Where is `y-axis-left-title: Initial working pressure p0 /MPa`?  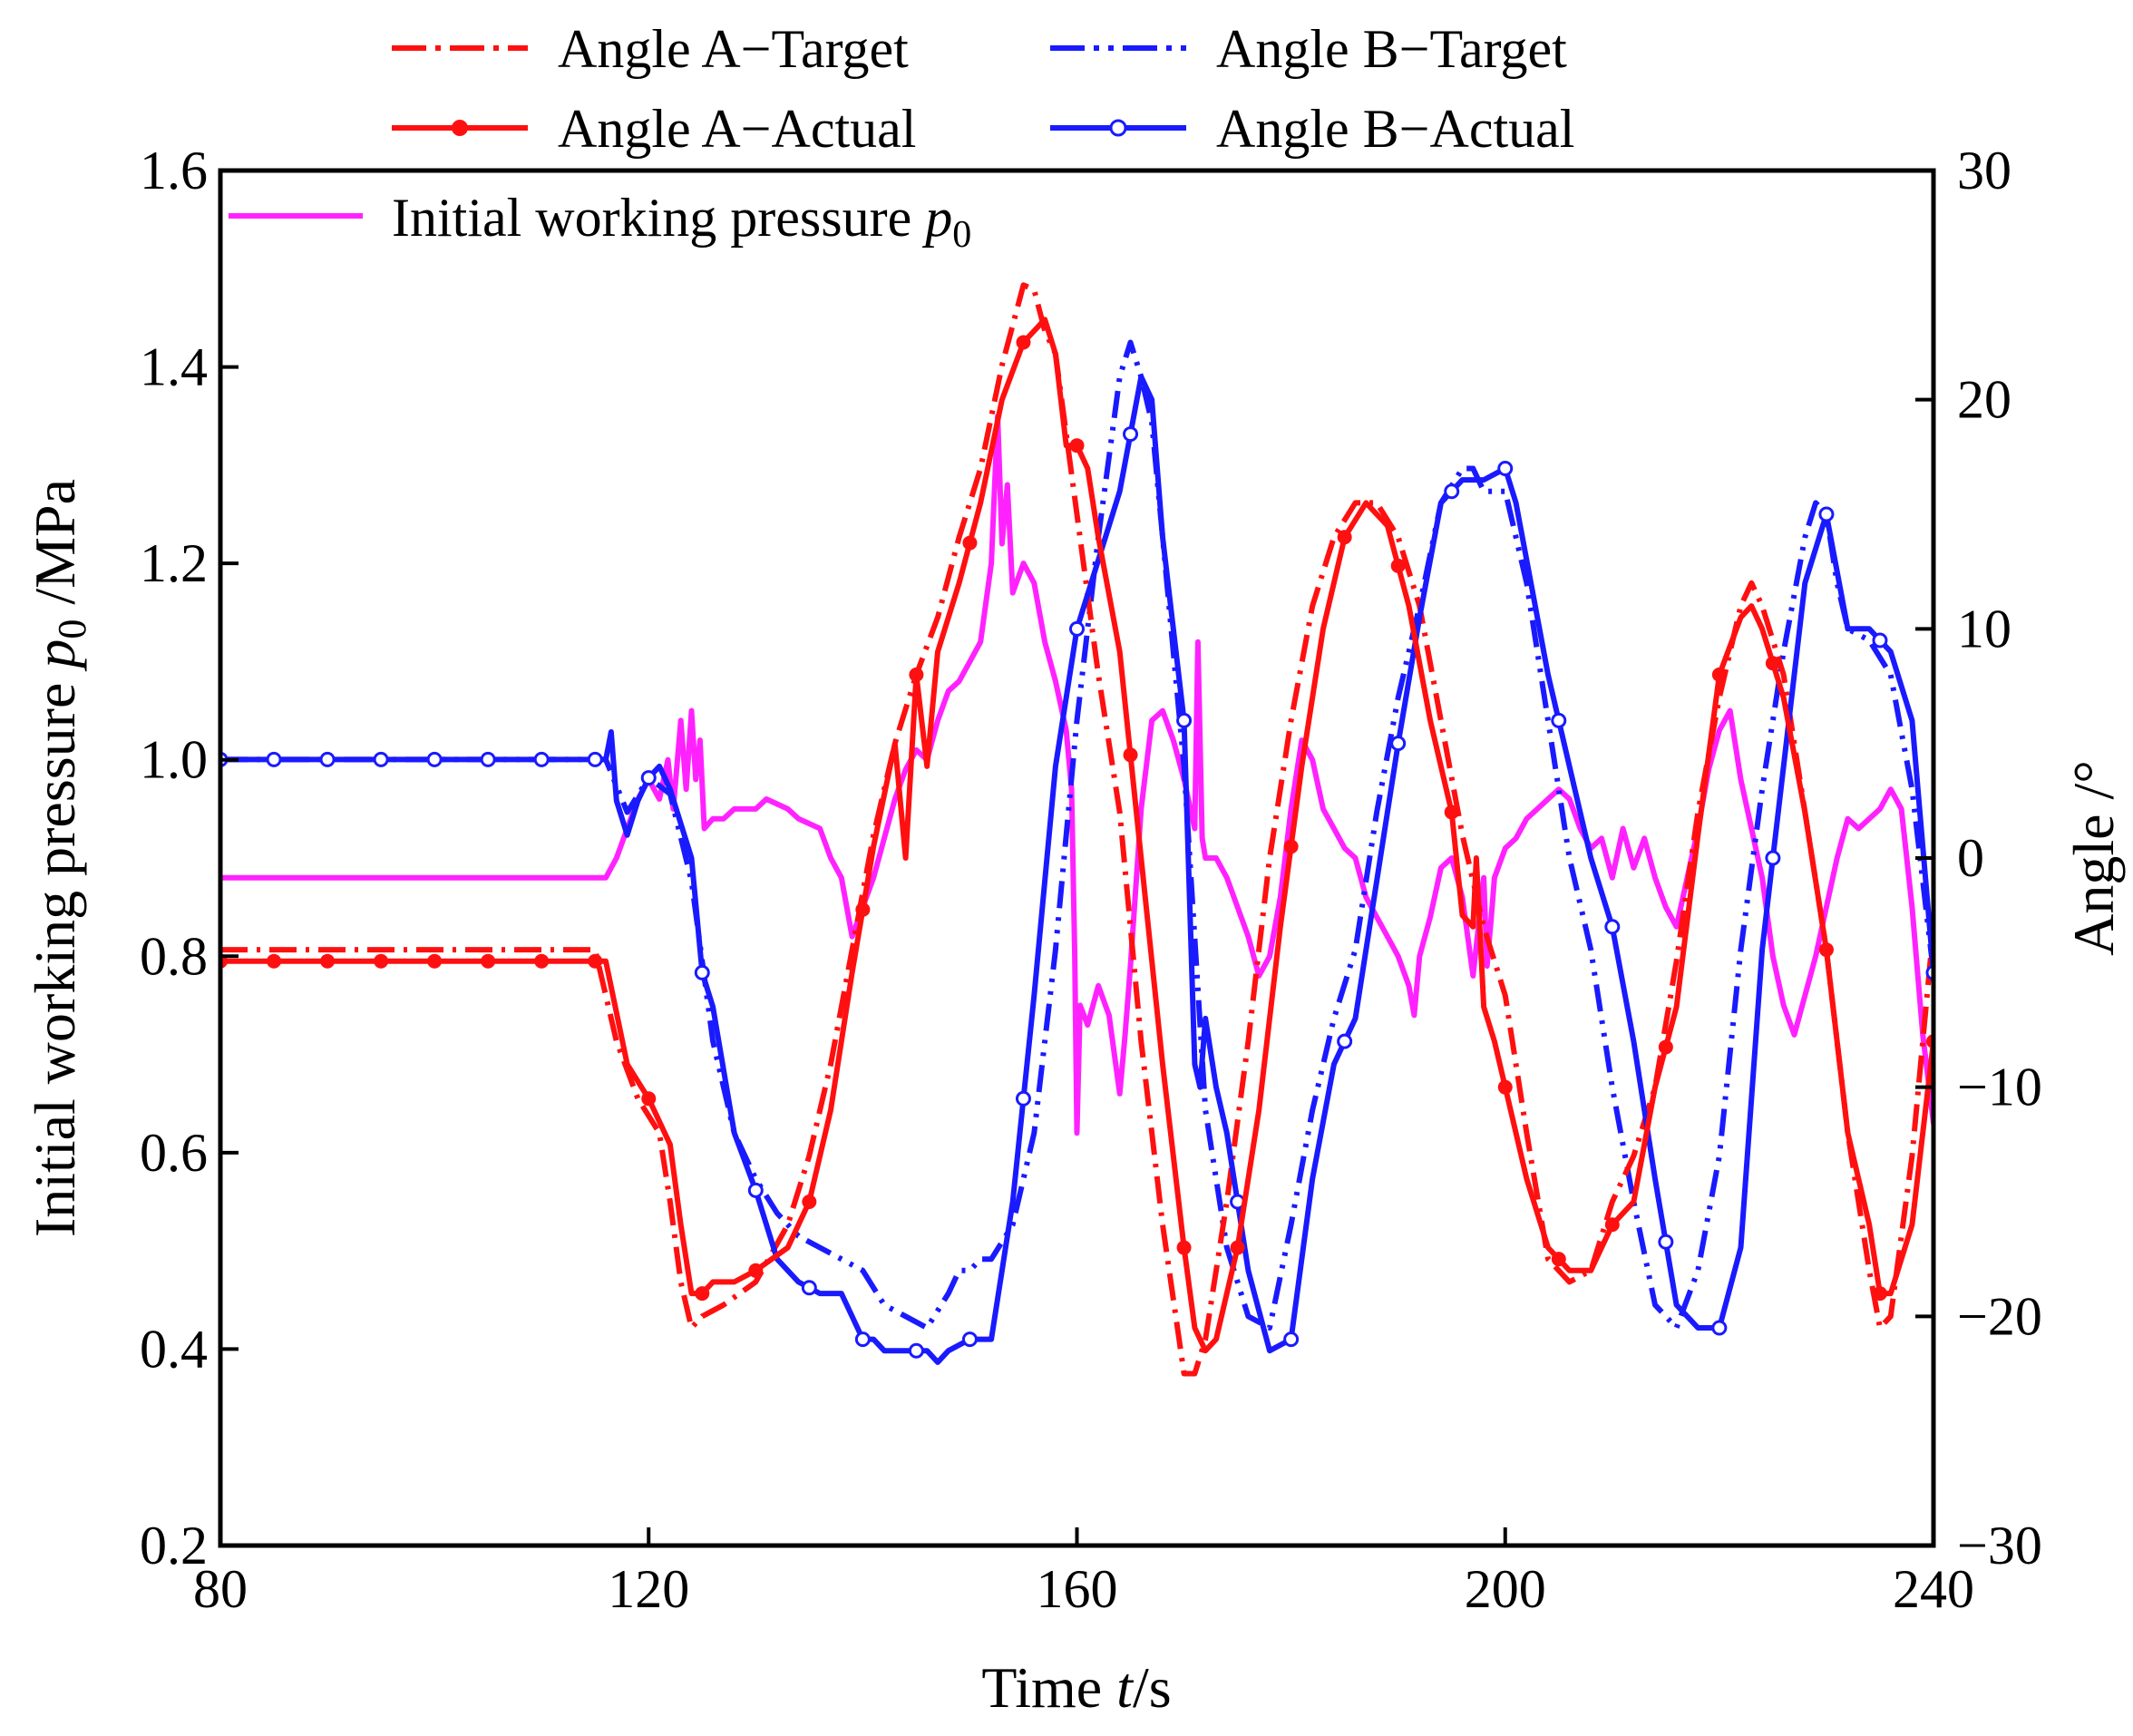 y-axis-left-title: Initial working pressure p0 /MPa is located at coordinates (58, 858).